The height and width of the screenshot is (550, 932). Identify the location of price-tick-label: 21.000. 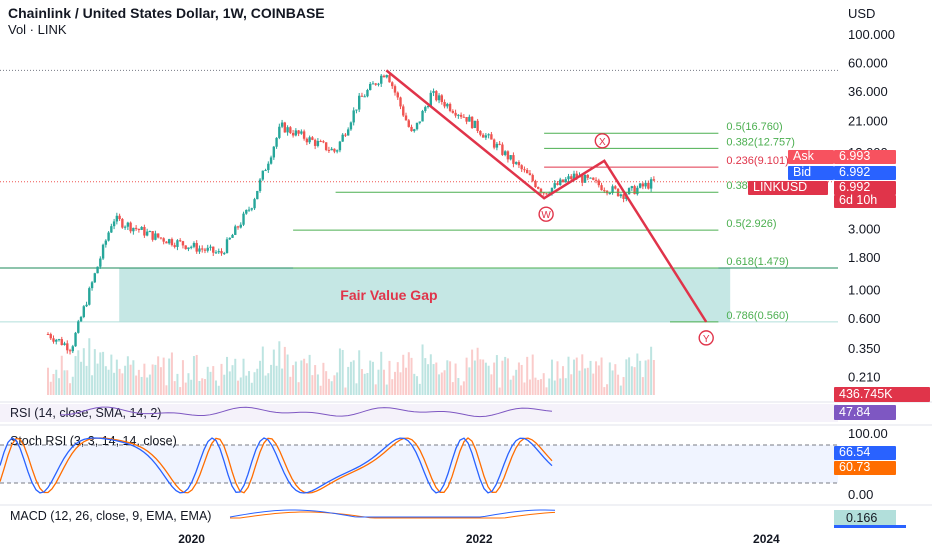
(868, 121).